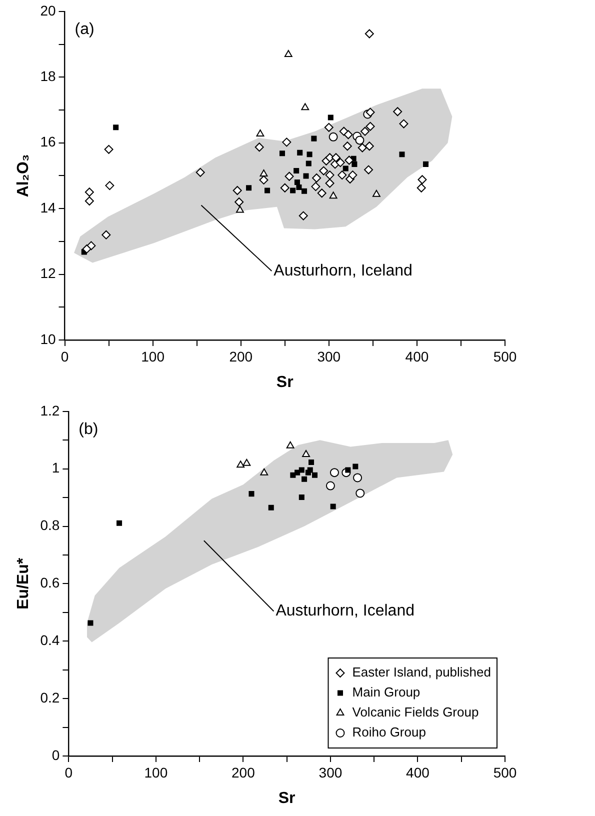 This screenshot has height=816, width=595. Describe the element at coordinates (50, 525) in the screenshot. I see `y-tick-label: 0.8` at that location.